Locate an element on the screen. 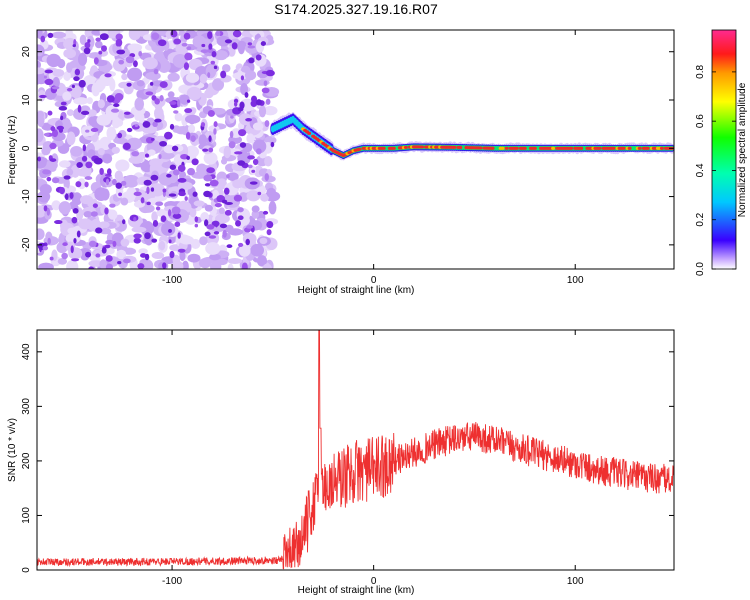 The image size is (750, 600). y-tick-label: 10 is located at coordinates (26, 100).